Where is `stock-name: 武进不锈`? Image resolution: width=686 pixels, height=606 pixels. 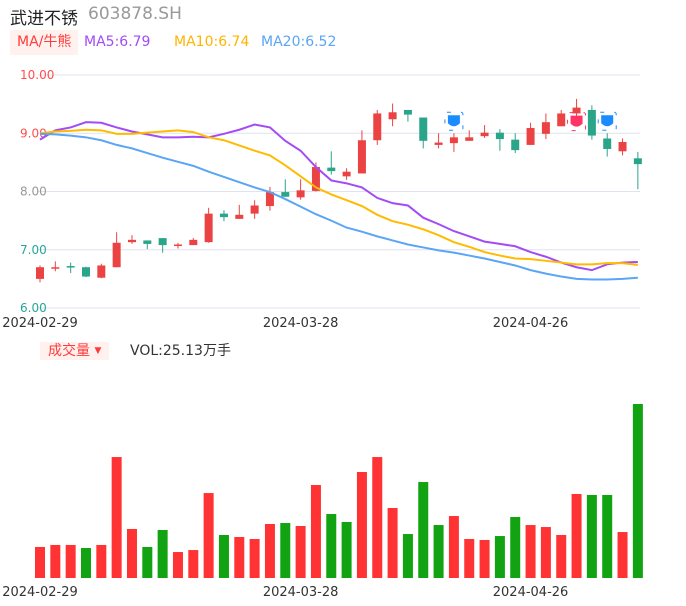 stock-name: 武进不锈 is located at coordinates (44, 19).